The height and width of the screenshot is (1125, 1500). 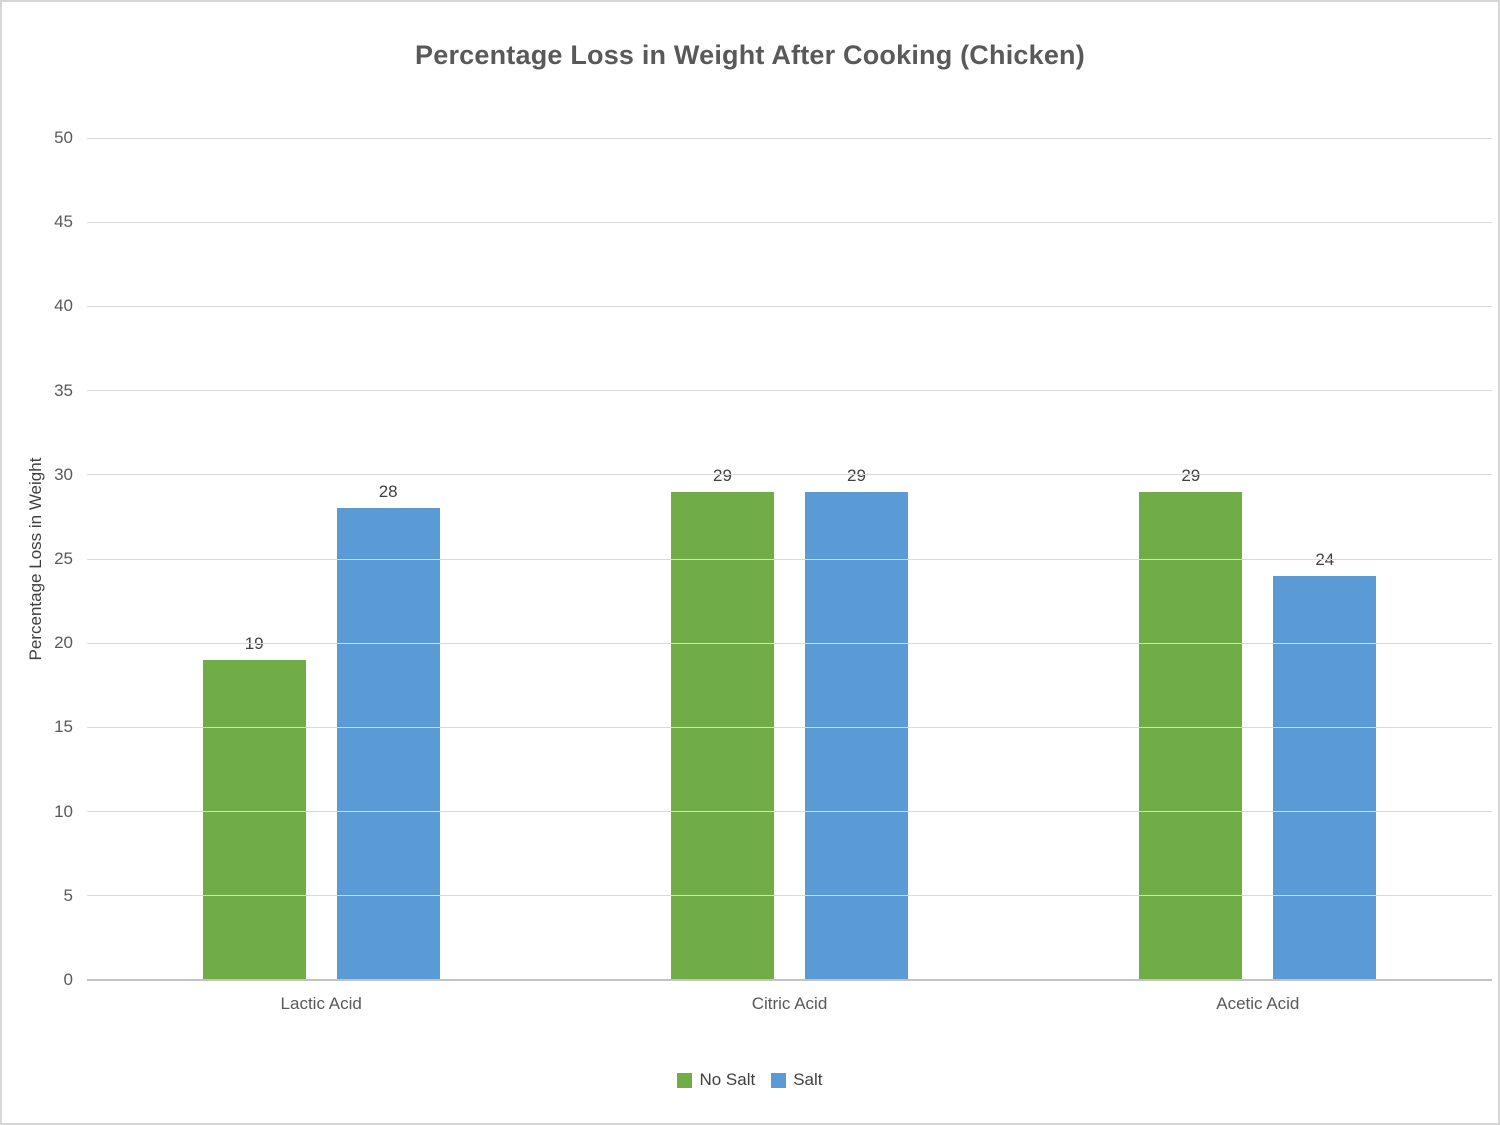 What do you see at coordinates (856, 475) in the screenshot?
I see `data-label-salt-citric-acid: 29` at bounding box center [856, 475].